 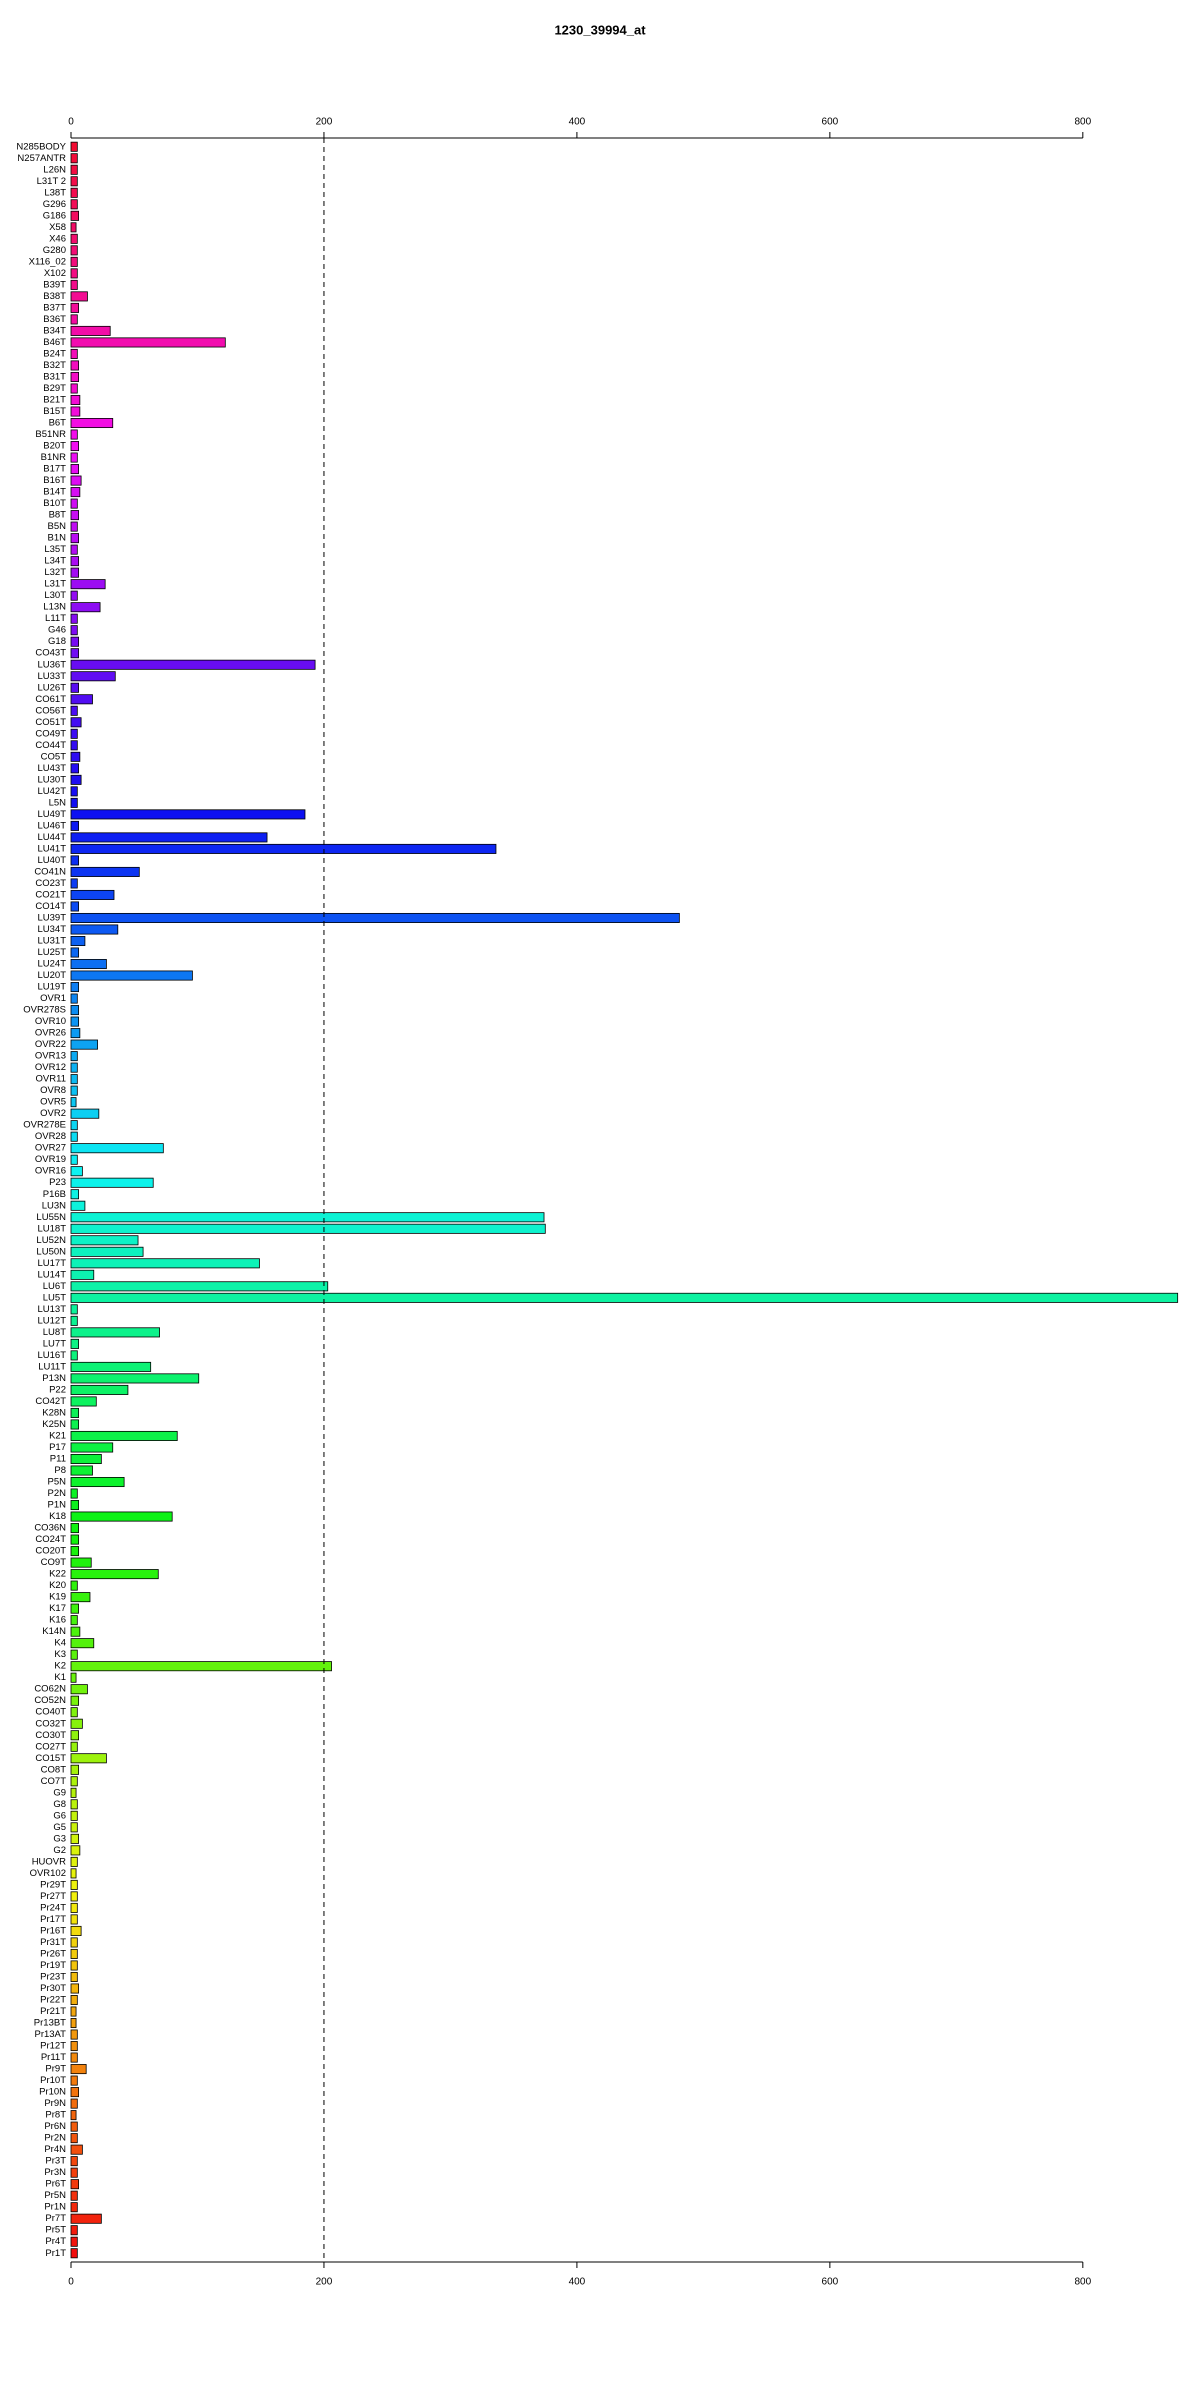 I want to click on y-tick-label: OVR13, so click(x=50, y=1056).